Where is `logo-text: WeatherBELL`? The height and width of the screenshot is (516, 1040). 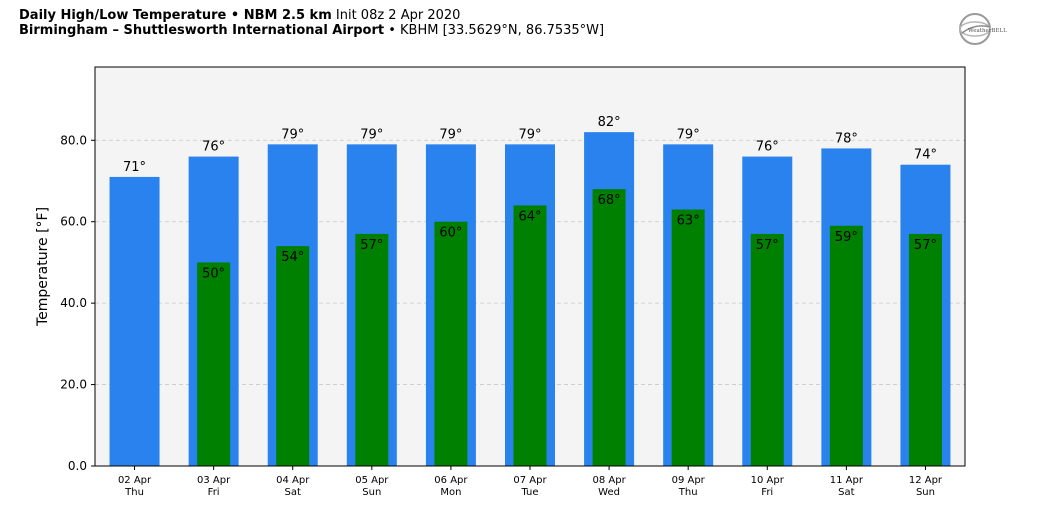 logo-text: WeatherBELL is located at coordinates (987, 31).